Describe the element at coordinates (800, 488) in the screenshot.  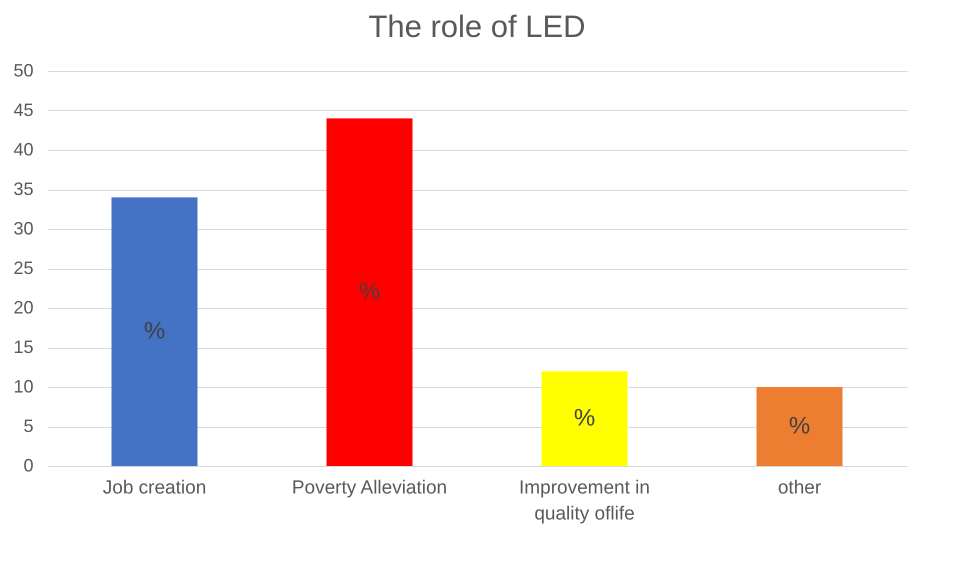
I see `x-tick-label: other` at that location.